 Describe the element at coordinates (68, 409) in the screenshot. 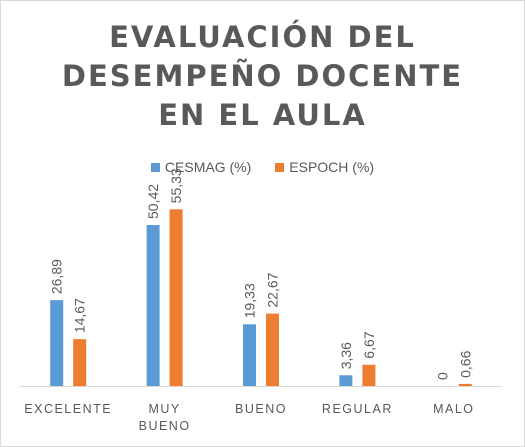

I see `x-tick-label-0: EXCELENTE` at that location.